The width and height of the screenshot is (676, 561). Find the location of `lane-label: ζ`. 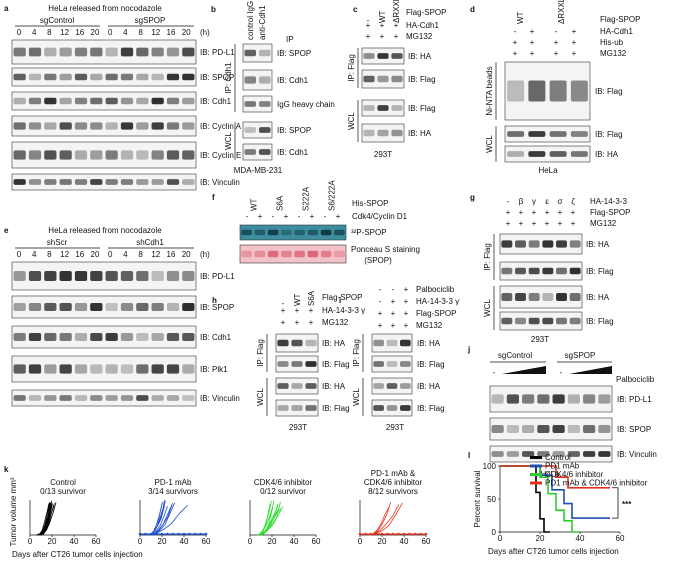

lane-label: ζ is located at coordinates (573, 201).